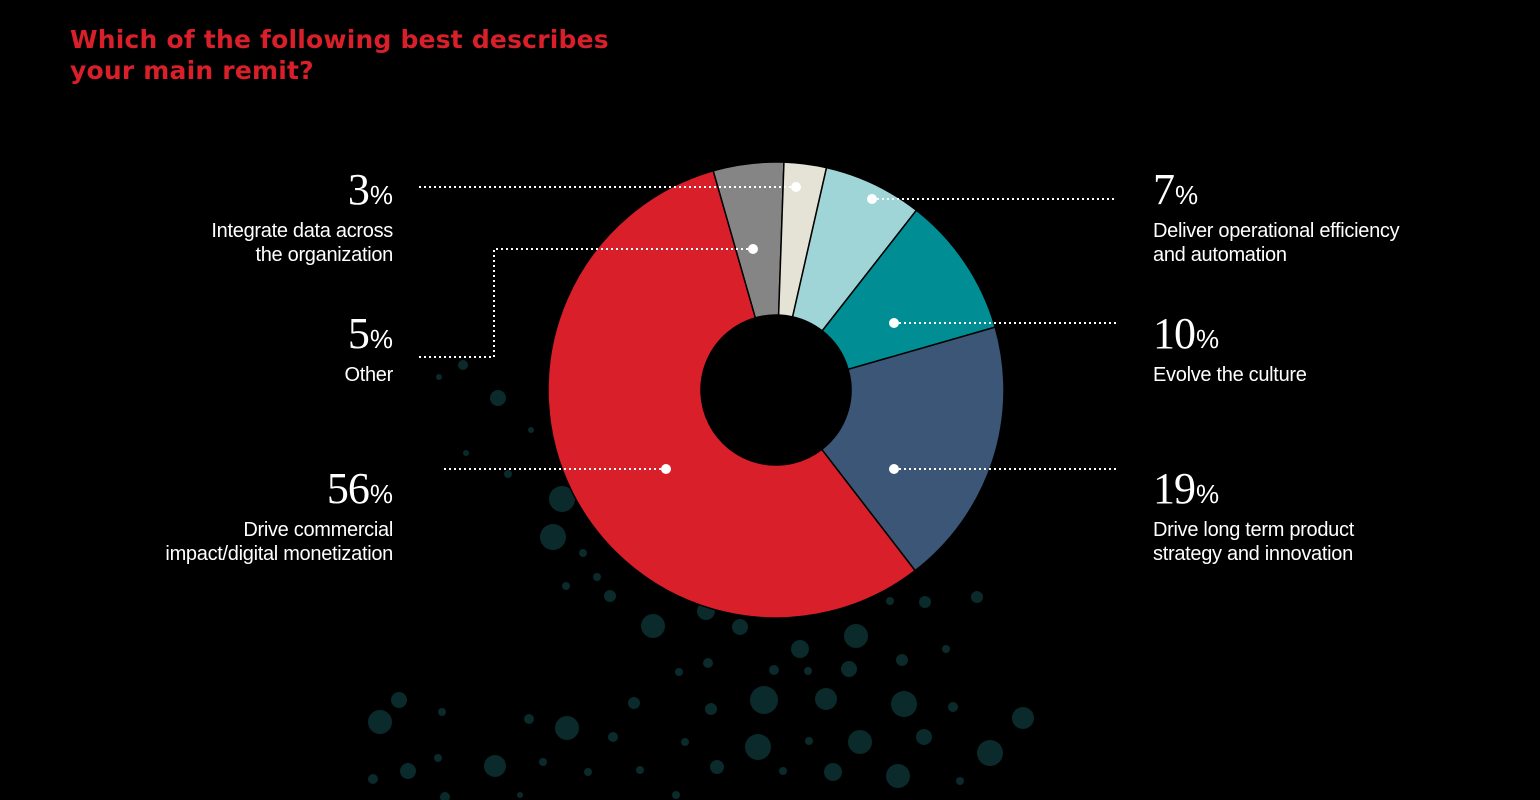 Image resolution: width=1540 pixels, height=800 pixels. I want to click on value-label-culture: 10%, so click(1186, 333).